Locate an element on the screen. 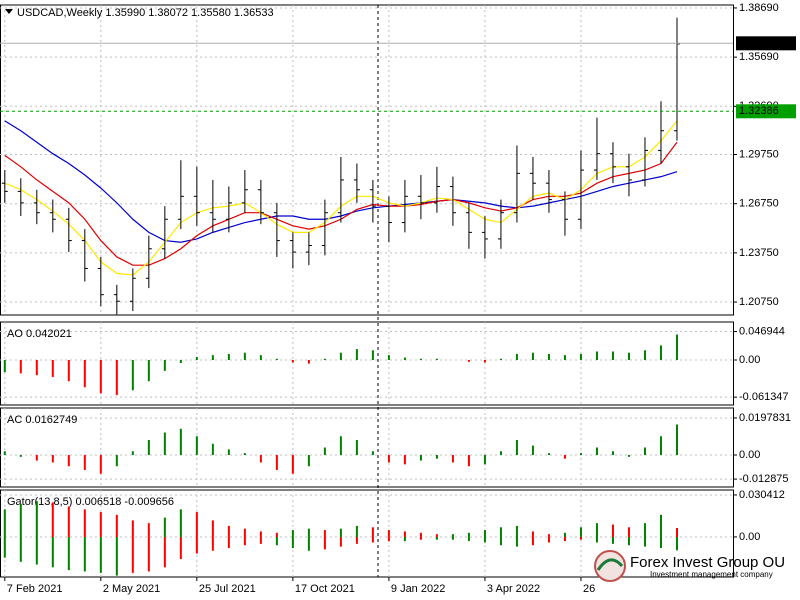  y-tick-label: 1.26750 is located at coordinates (759, 204).